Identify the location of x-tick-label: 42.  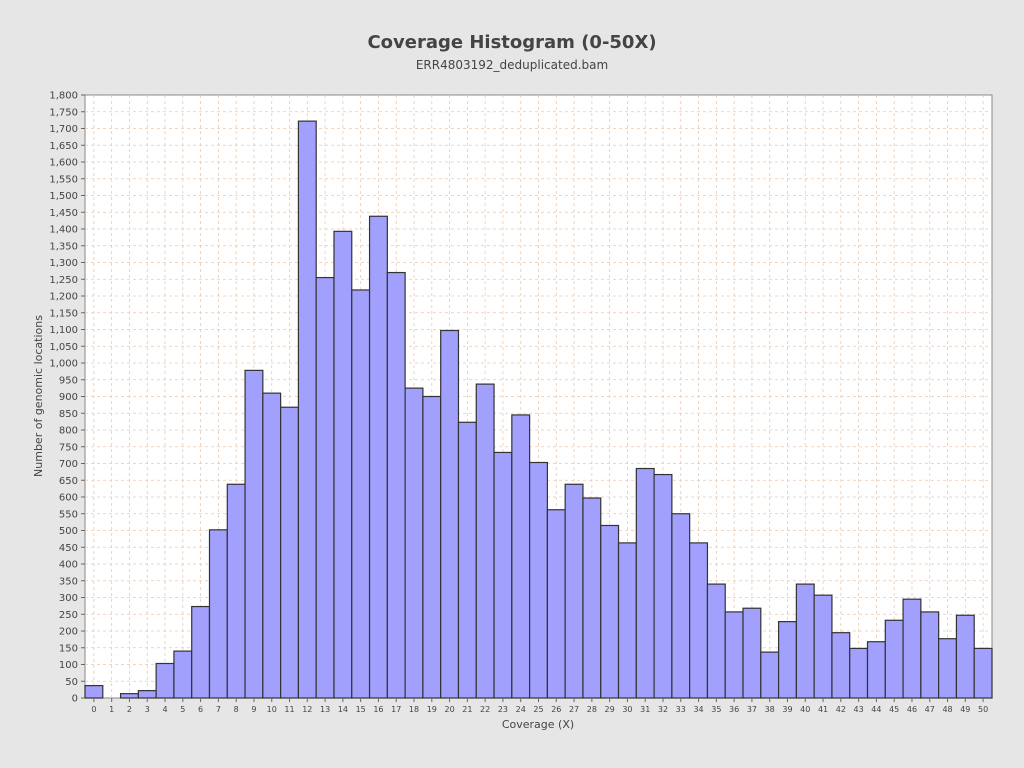
(841, 709).